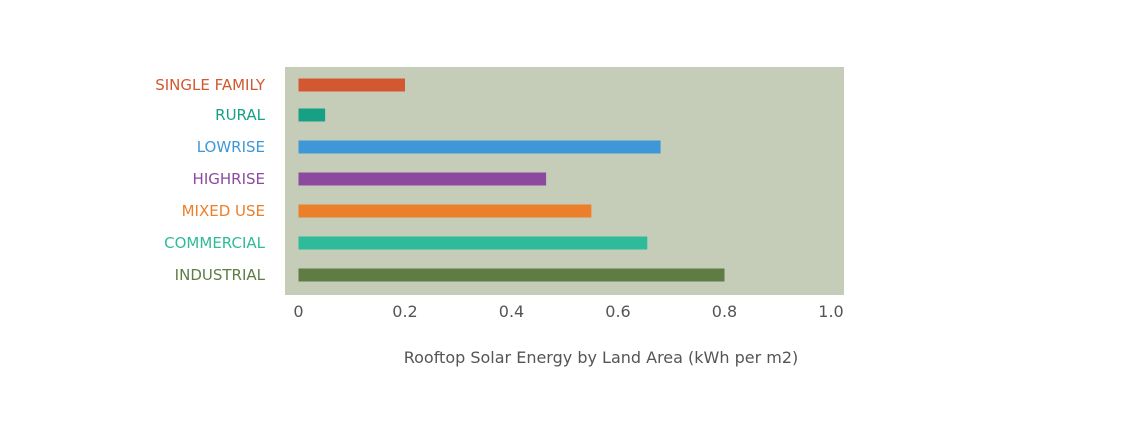  Describe the element at coordinates (473, 243) in the screenshot. I see `bar-commercial` at that location.